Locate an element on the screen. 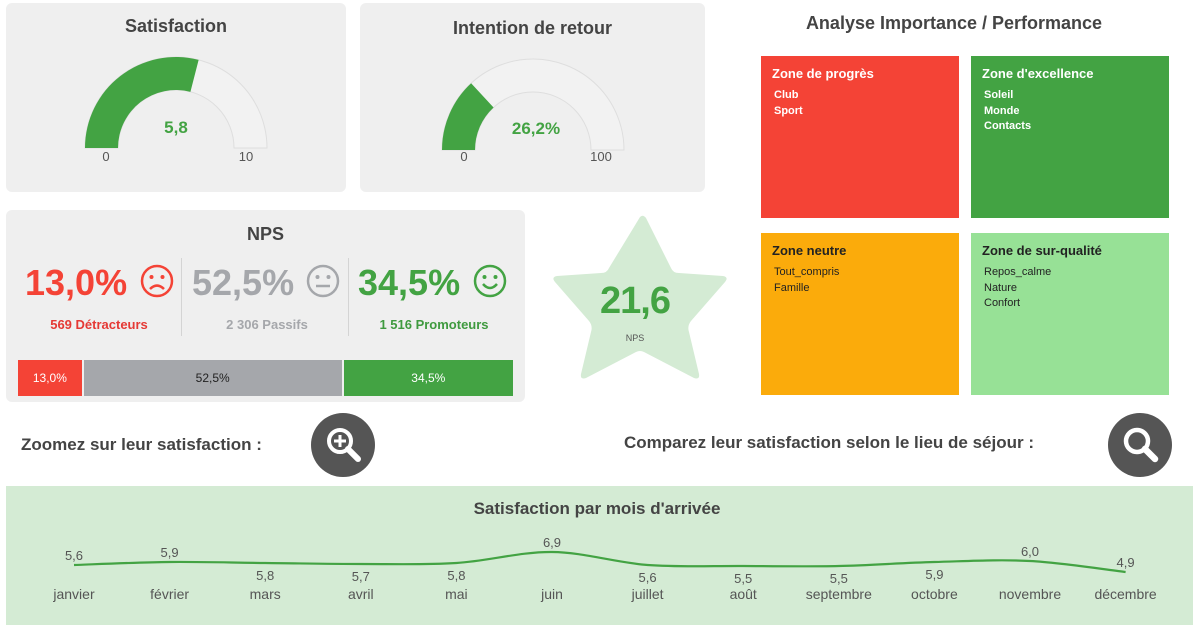 The height and width of the screenshot is (630, 1200). month-tick-label: novembre is located at coordinates (1030, 594).